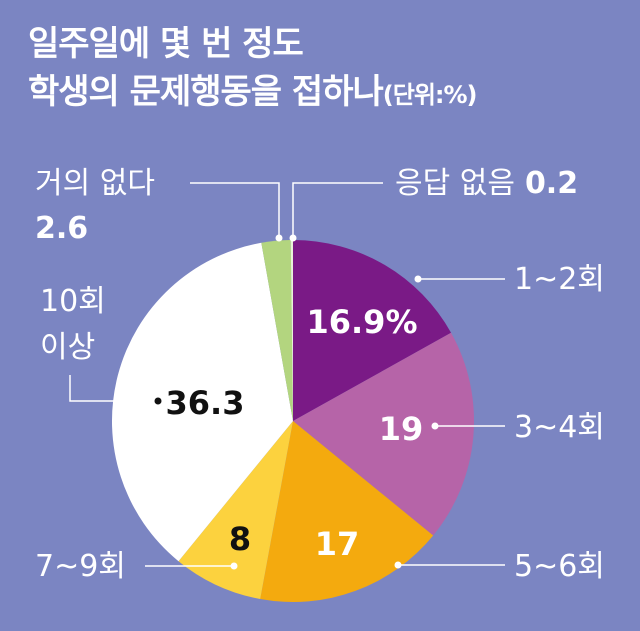  I want to click on category-label-no-answer-group: 응답 없음 0.2, so click(486, 183).